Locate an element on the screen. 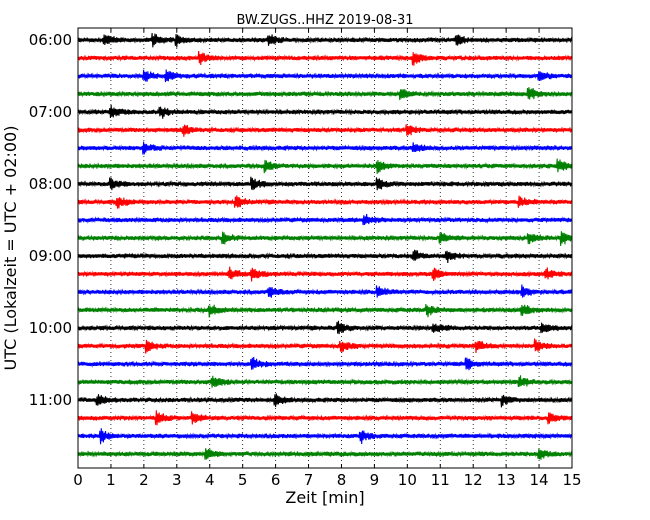  x-tick-label-6: 6 is located at coordinates (276, 480).